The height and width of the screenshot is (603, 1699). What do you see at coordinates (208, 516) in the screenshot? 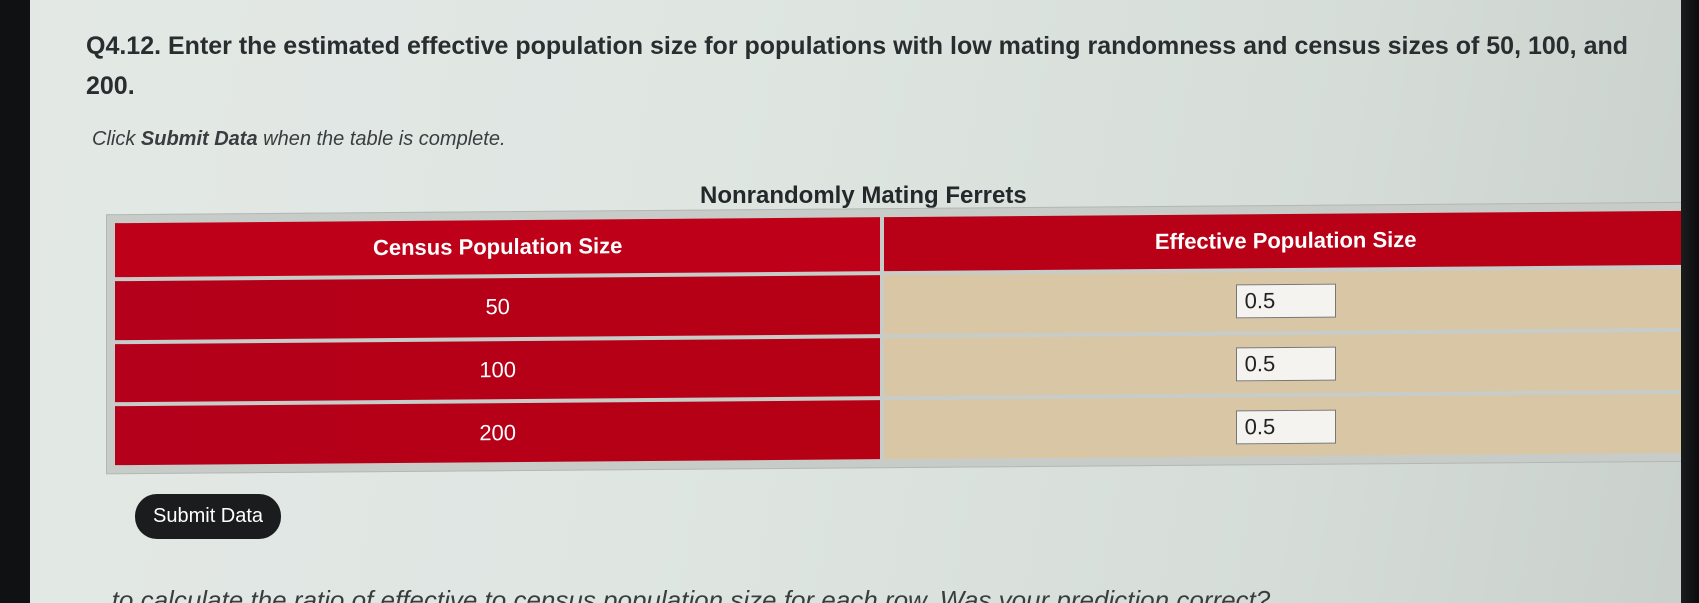
I see `submit-data-button: Submit Data` at bounding box center [208, 516].